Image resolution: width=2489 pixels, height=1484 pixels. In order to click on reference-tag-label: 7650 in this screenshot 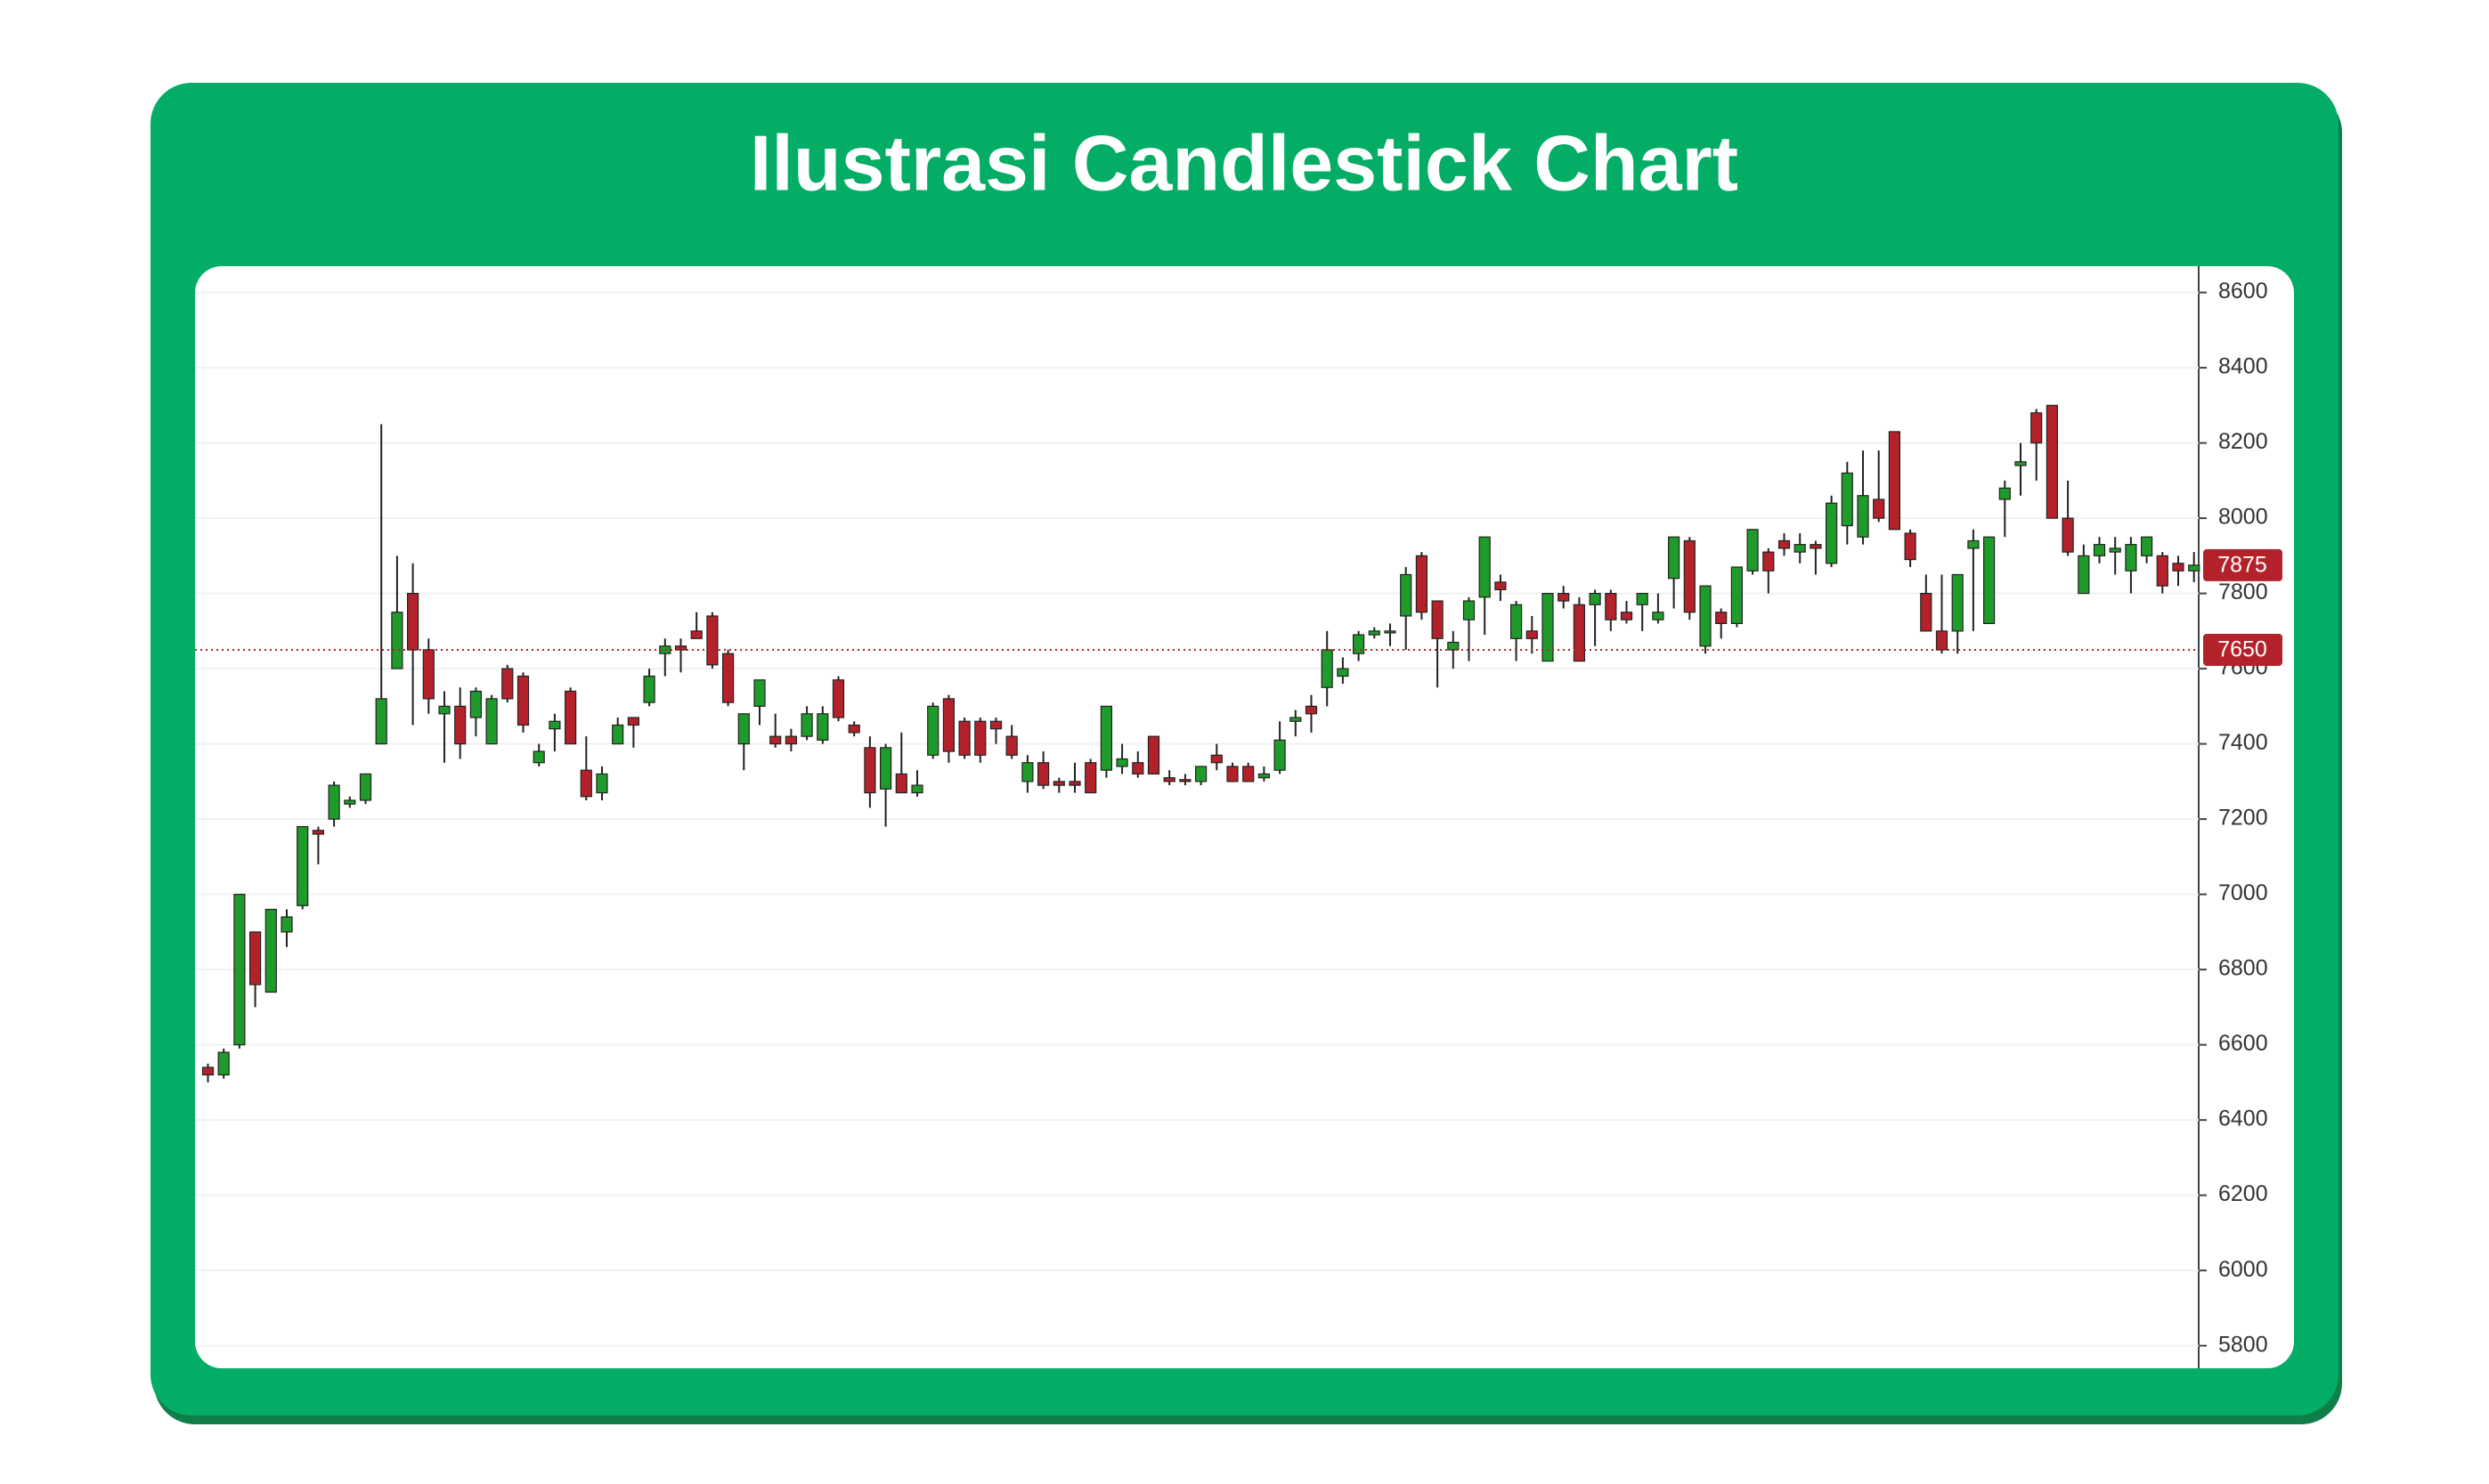, I will do `click(2242, 649)`.